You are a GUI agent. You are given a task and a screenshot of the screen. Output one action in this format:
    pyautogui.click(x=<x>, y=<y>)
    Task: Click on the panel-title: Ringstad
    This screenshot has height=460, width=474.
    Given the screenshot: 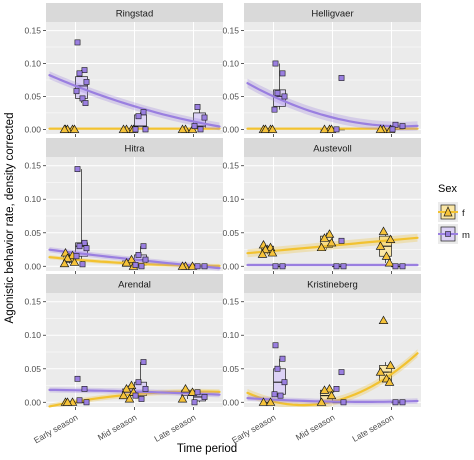 What is the action you would take?
    pyautogui.click(x=135, y=14)
    